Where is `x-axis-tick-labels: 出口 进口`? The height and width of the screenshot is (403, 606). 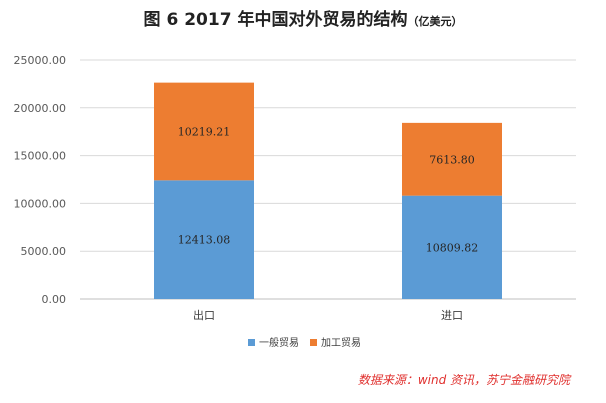
x-axis-tick-labels: 出口 进口 is located at coordinates (328, 315).